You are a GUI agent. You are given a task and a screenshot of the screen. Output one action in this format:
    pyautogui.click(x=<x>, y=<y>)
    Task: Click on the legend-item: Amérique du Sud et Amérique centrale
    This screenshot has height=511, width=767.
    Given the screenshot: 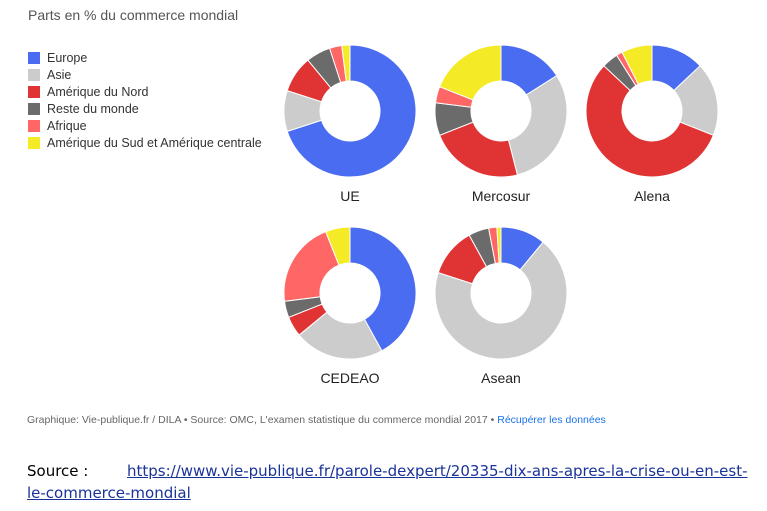 What is the action you would take?
    pyautogui.click(x=145, y=142)
    